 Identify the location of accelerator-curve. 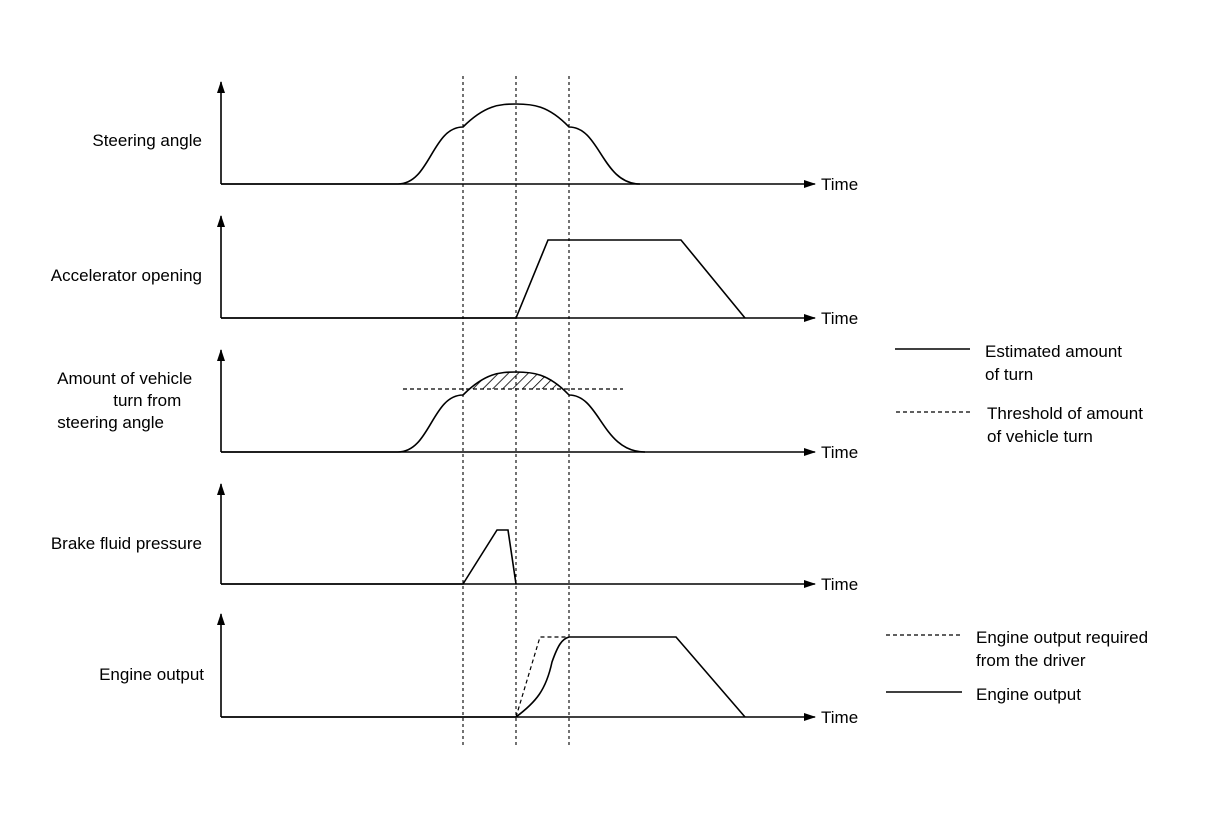
(483, 279).